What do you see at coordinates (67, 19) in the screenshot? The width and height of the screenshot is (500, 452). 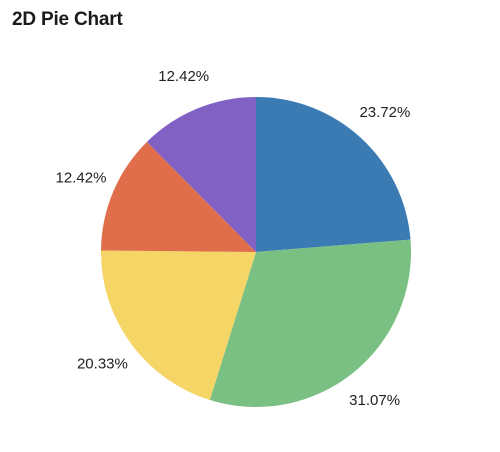 I see `chart-title: 2D Pie Chart` at bounding box center [67, 19].